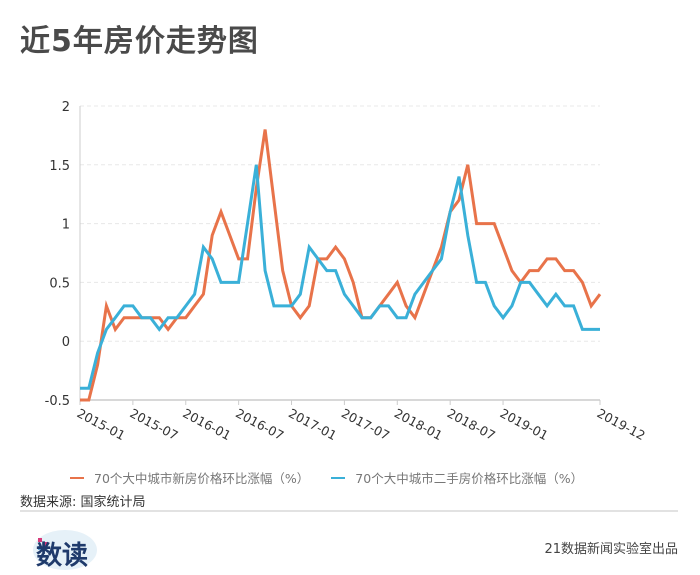 This screenshot has height=575, width=700. What do you see at coordinates (101, 424) in the screenshot?
I see `x-tick-label: 2015-01` at bounding box center [101, 424].